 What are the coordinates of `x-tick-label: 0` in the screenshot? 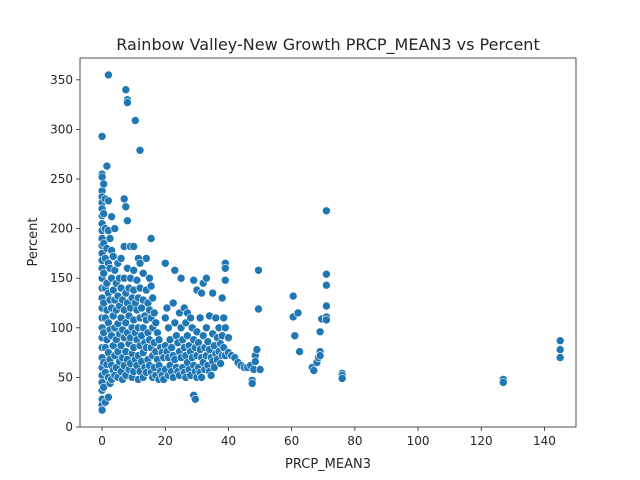 It's located at (102, 441).